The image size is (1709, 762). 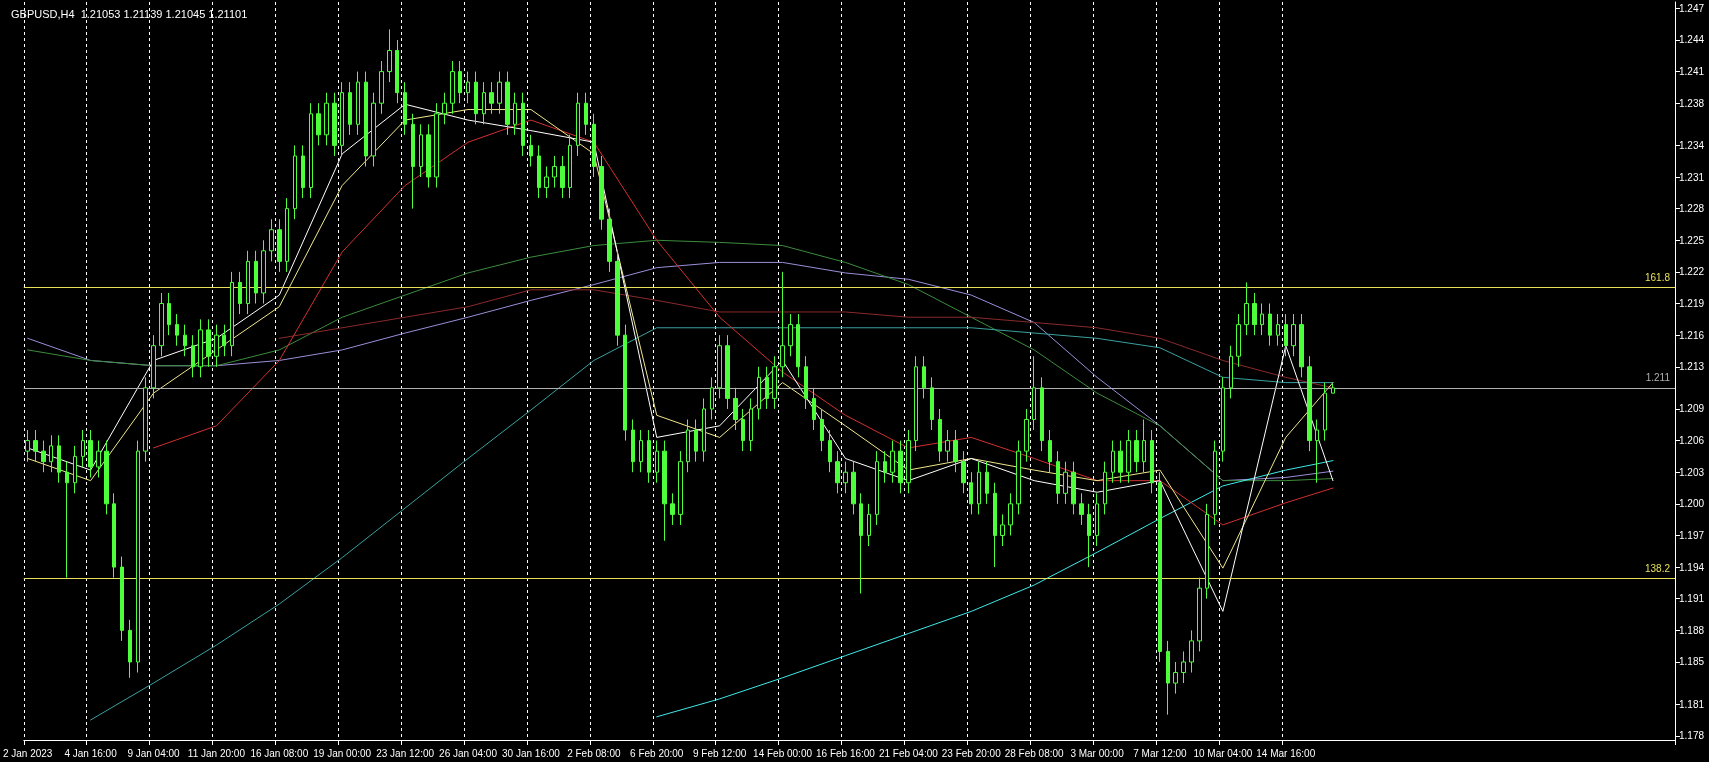 I want to click on x-tick-label: 9 Feb 12:00, so click(x=719, y=753).